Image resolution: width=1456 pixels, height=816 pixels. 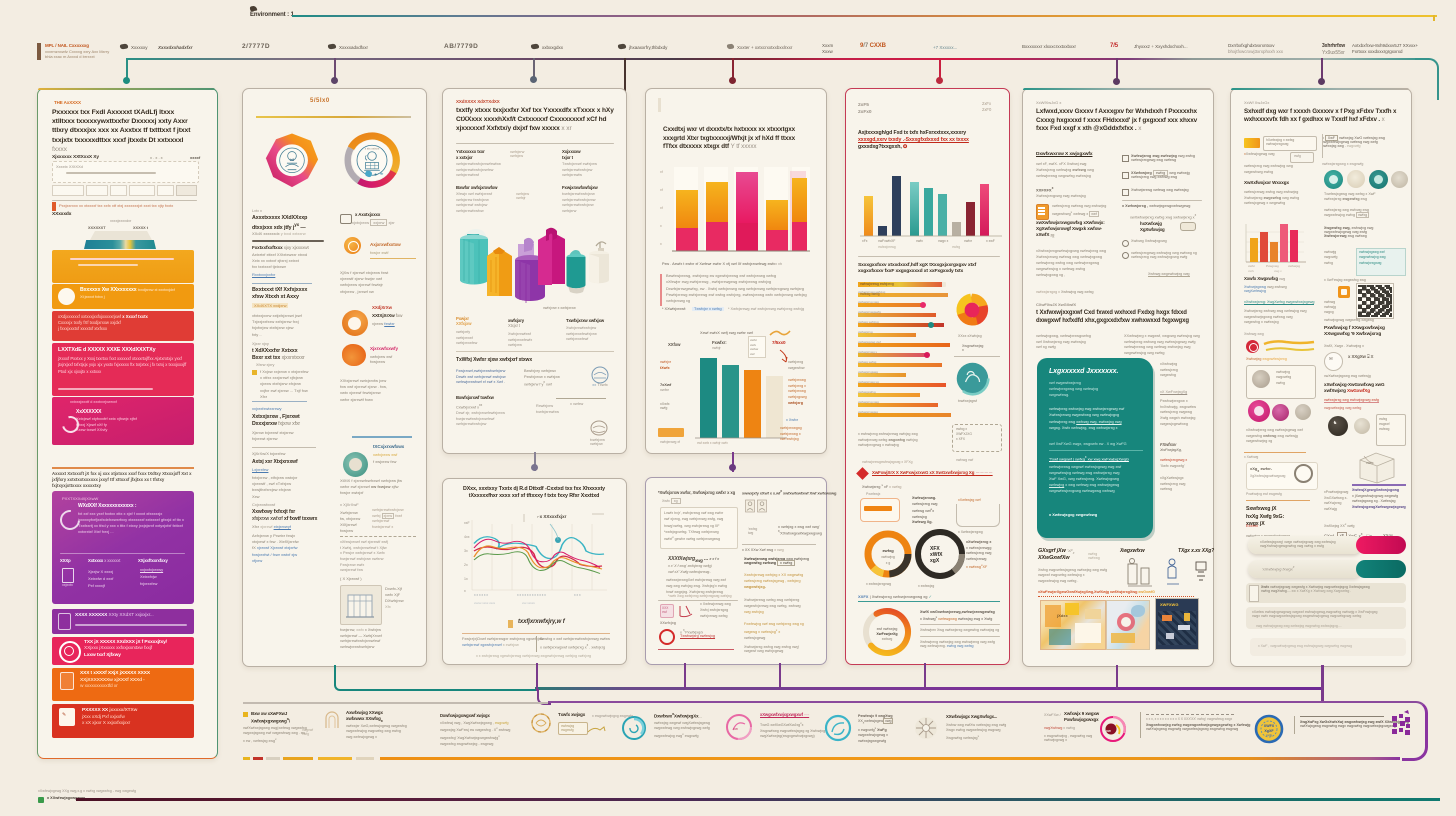 I want to click on svg-text: x x x, so click(x=577, y=595).